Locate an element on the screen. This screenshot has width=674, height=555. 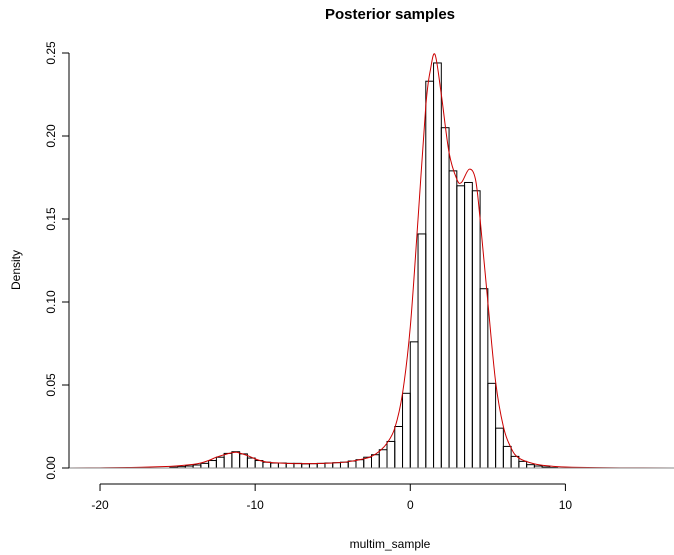
y-tick-label: 0.10 is located at coordinates (51, 302).